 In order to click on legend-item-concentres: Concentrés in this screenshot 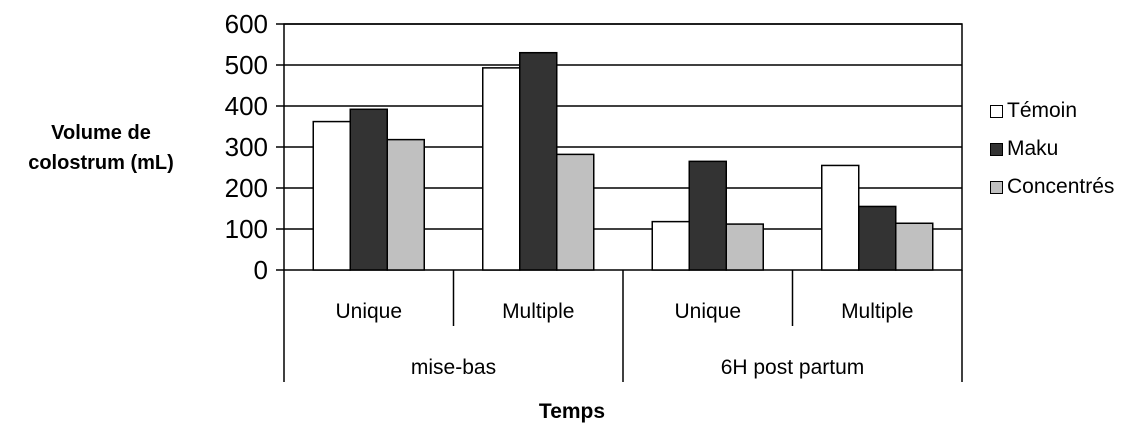, I will do `click(1052, 187)`.